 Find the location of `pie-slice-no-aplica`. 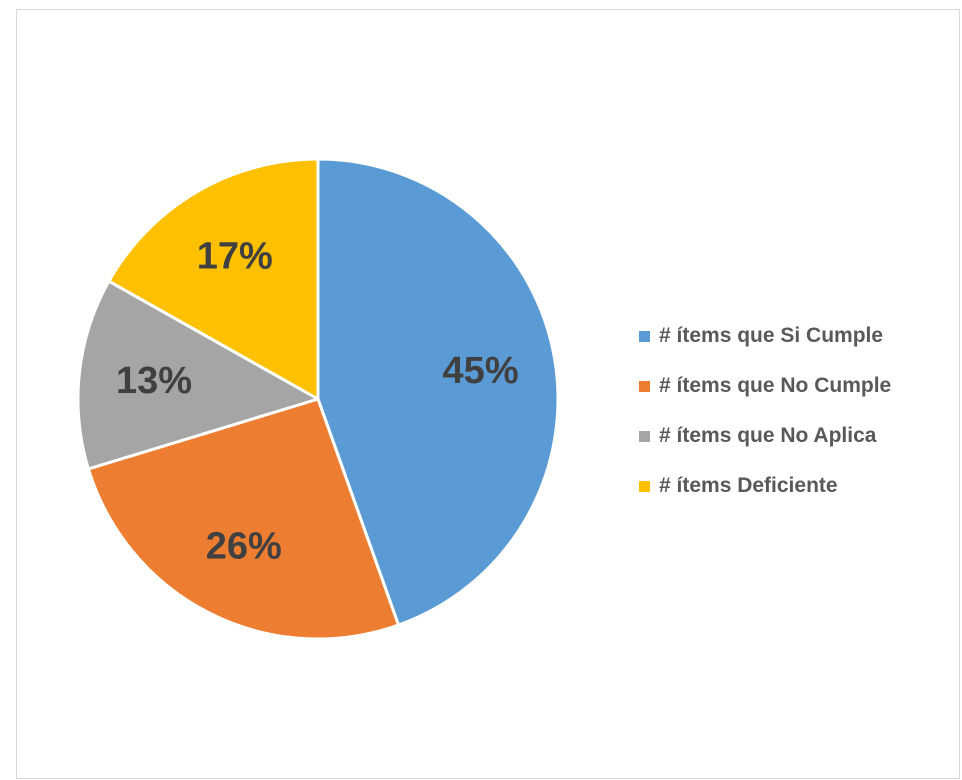

pie-slice-no-aplica is located at coordinates (198, 375).